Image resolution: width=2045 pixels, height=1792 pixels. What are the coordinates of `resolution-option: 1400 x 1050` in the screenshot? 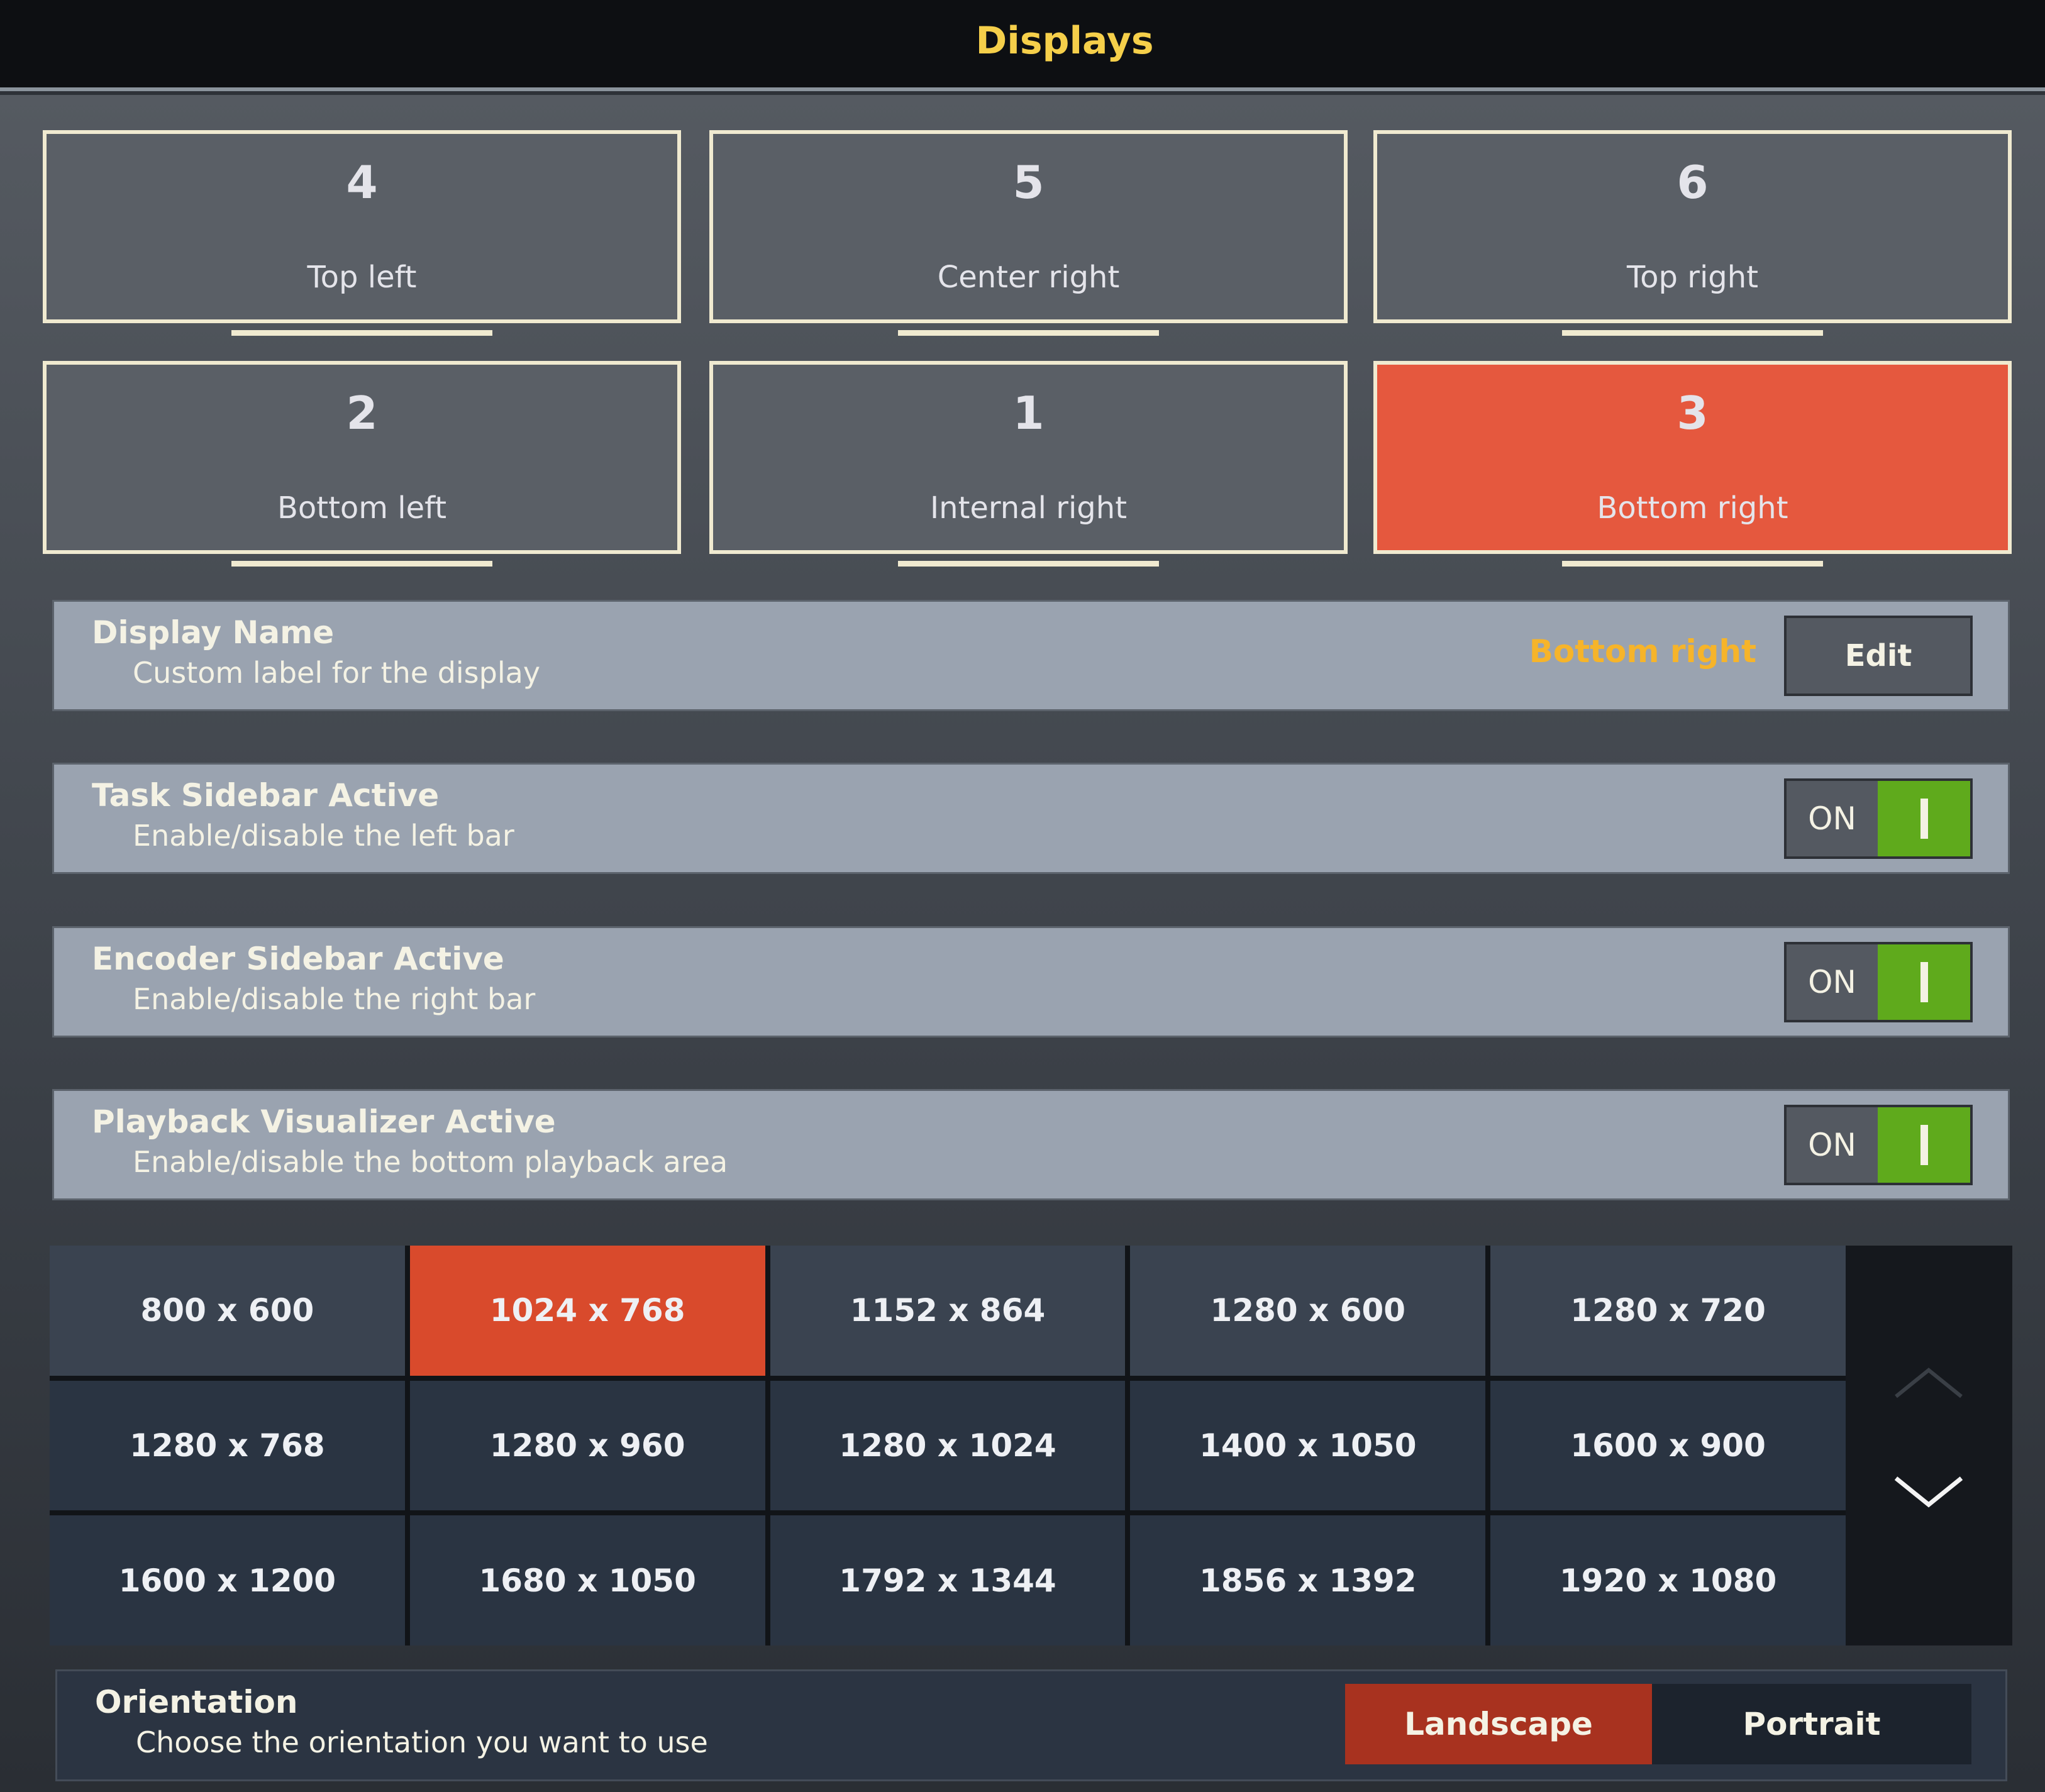 It's located at (1308, 1445).